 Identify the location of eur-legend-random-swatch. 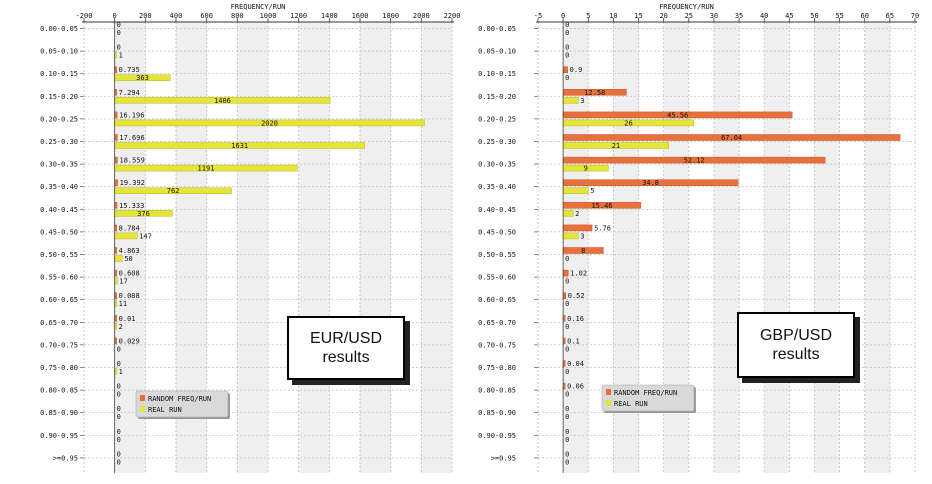
(142, 398).